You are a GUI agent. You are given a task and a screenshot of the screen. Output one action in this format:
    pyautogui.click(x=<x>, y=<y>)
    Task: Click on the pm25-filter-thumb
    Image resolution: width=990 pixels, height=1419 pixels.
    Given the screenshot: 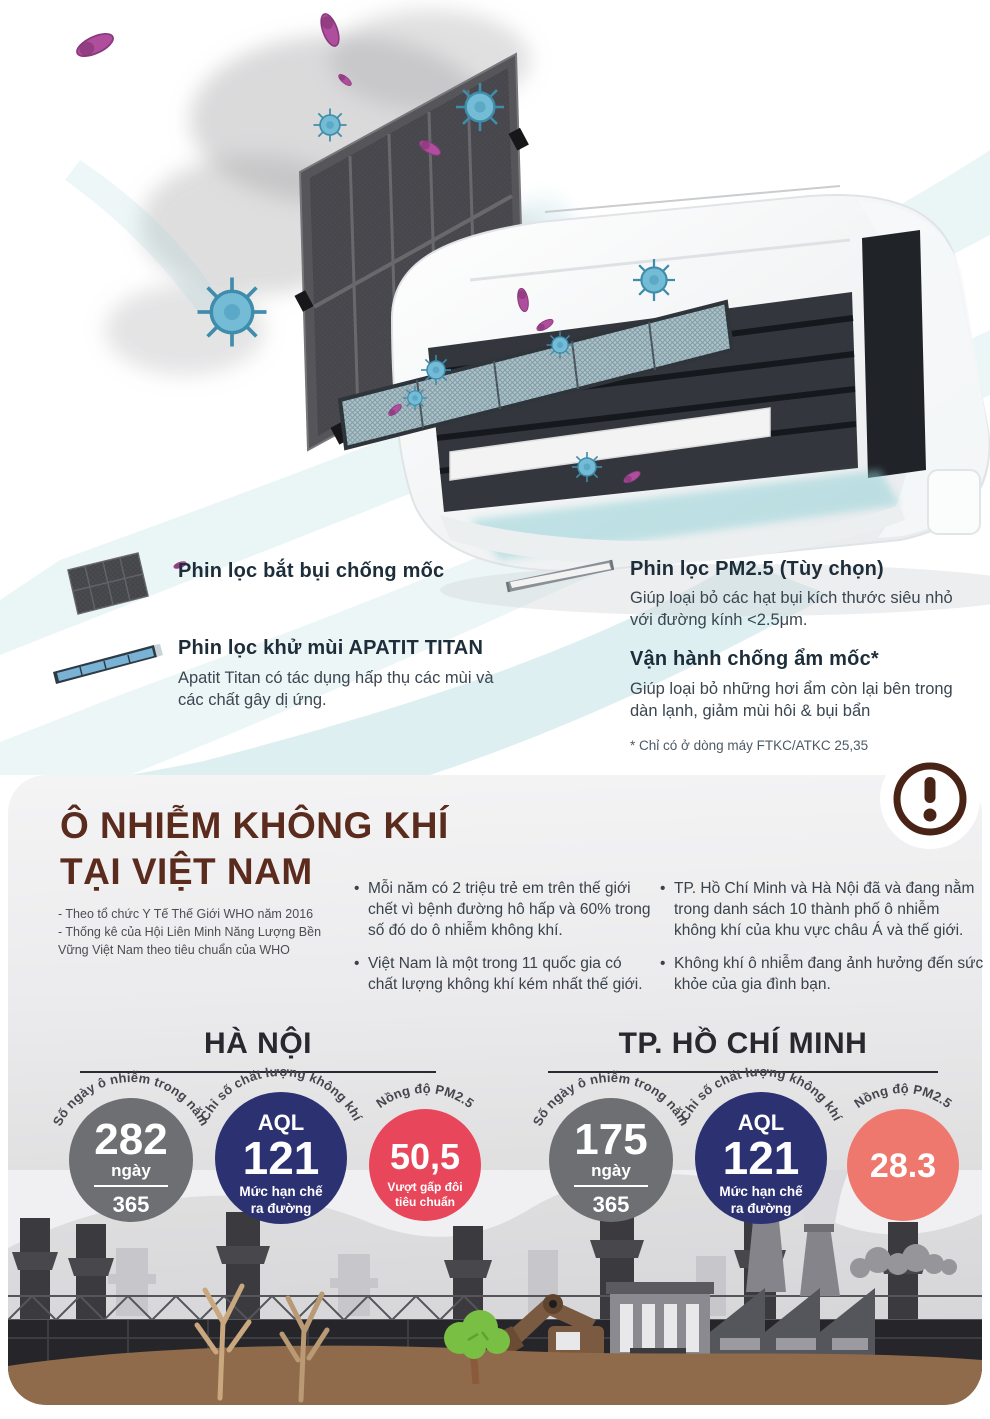 What is the action you would take?
    pyautogui.click(x=560, y=576)
    